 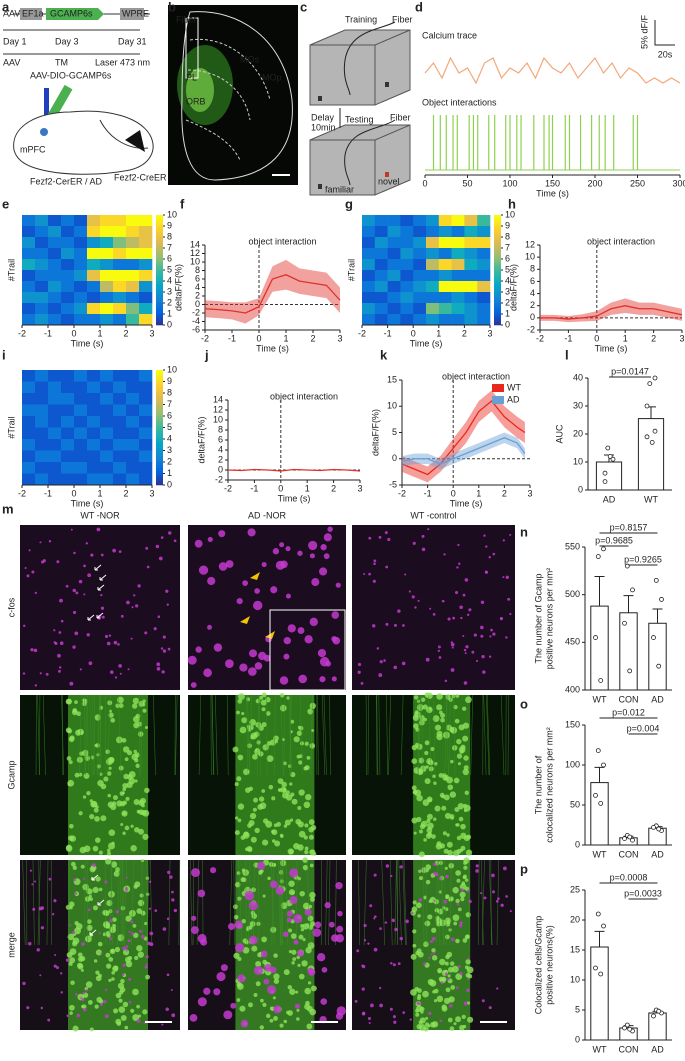 I want to click on arrowhead, so click(x=255, y=576).